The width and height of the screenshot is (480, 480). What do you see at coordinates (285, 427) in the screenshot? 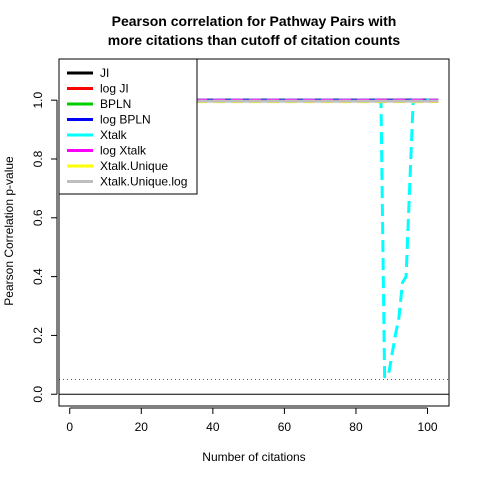
I see `x-tick-label: 60` at bounding box center [285, 427].